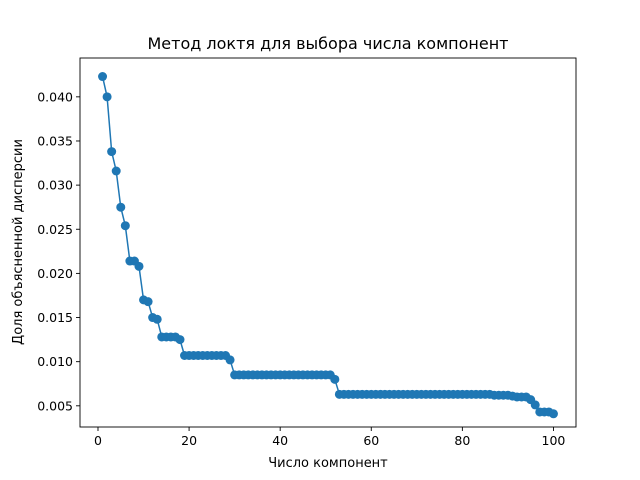 This screenshot has height=480, width=640. Describe the element at coordinates (329, 437) in the screenshot. I see `x-axis: 0 20 40 60 80 100` at that location.